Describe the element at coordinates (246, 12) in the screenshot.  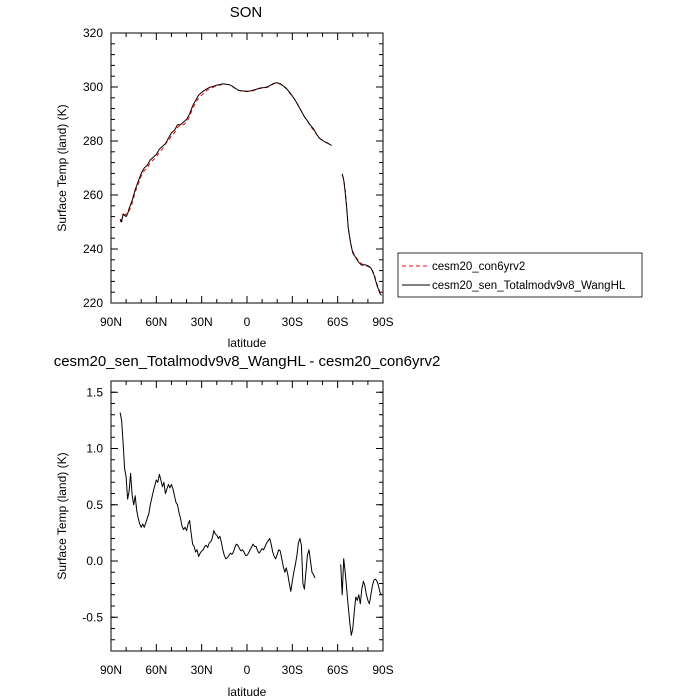
I see `top-chart-title: SON` at that location.